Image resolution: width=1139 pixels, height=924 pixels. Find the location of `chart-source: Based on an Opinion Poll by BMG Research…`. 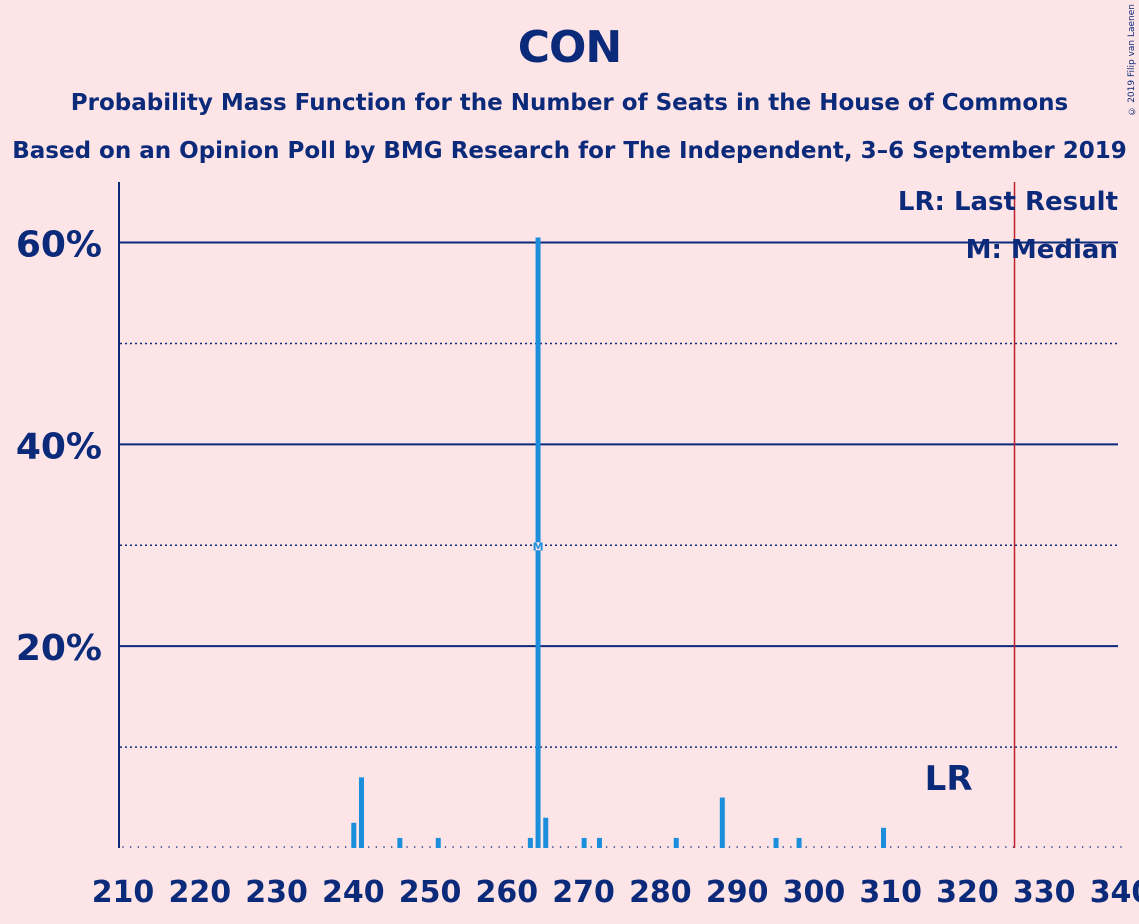

chart-source: Based on an Opinion Poll by BMG Research… is located at coordinates (569, 151).